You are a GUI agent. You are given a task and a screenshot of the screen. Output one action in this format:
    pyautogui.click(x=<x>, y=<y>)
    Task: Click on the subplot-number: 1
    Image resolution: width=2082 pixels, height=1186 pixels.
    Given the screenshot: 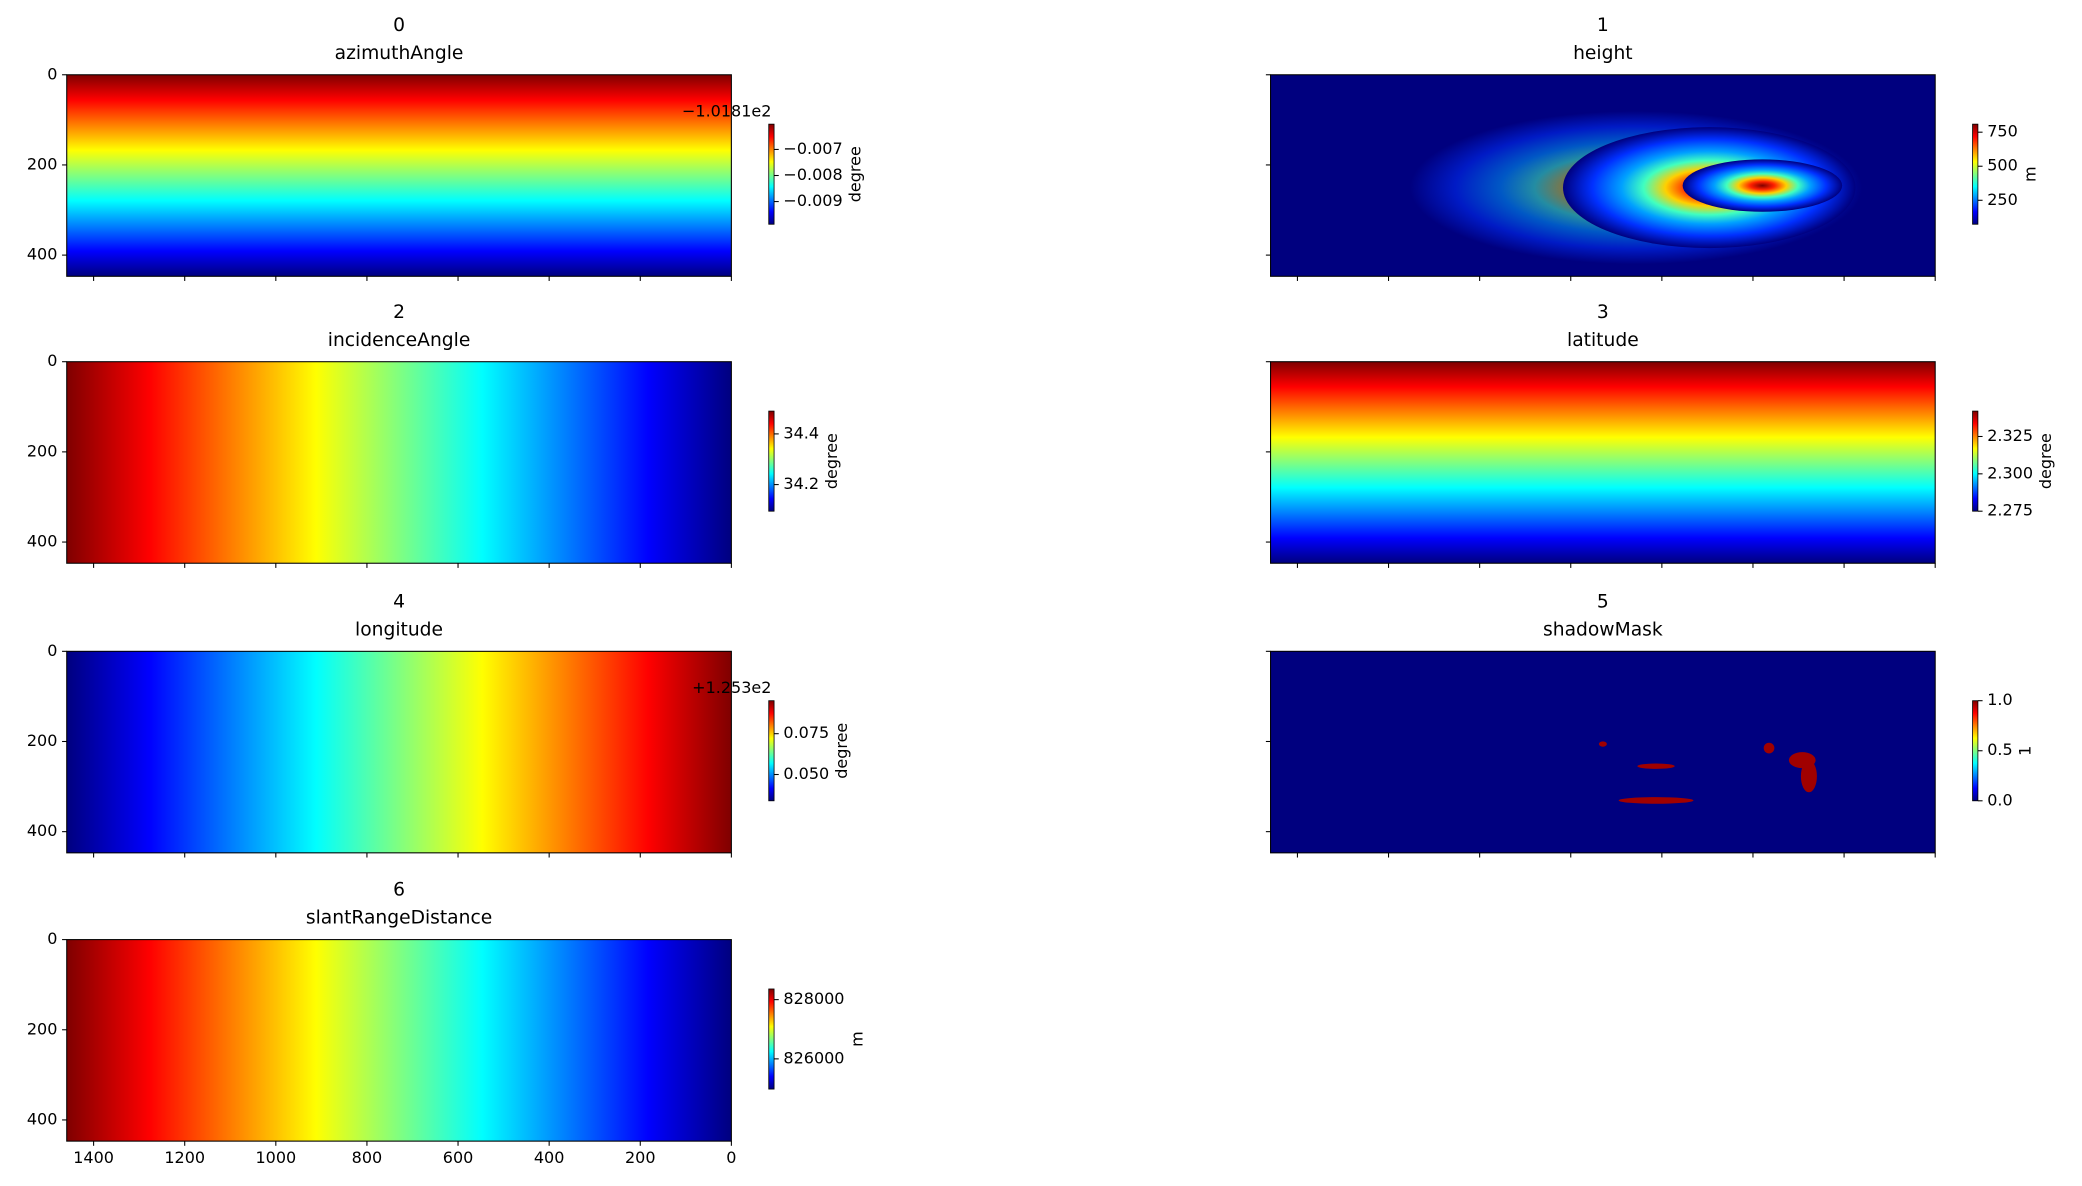 What is the action you would take?
    pyautogui.click(x=1603, y=25)
    